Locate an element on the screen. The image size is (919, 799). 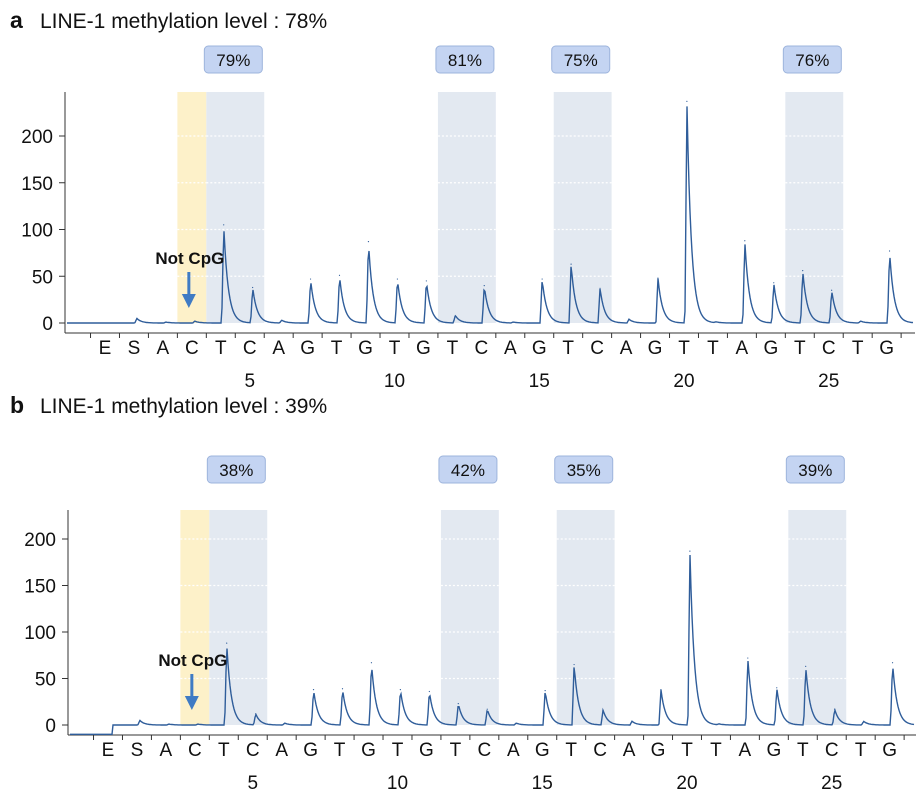
position-number: 20 is located at coordinates (683, 381).